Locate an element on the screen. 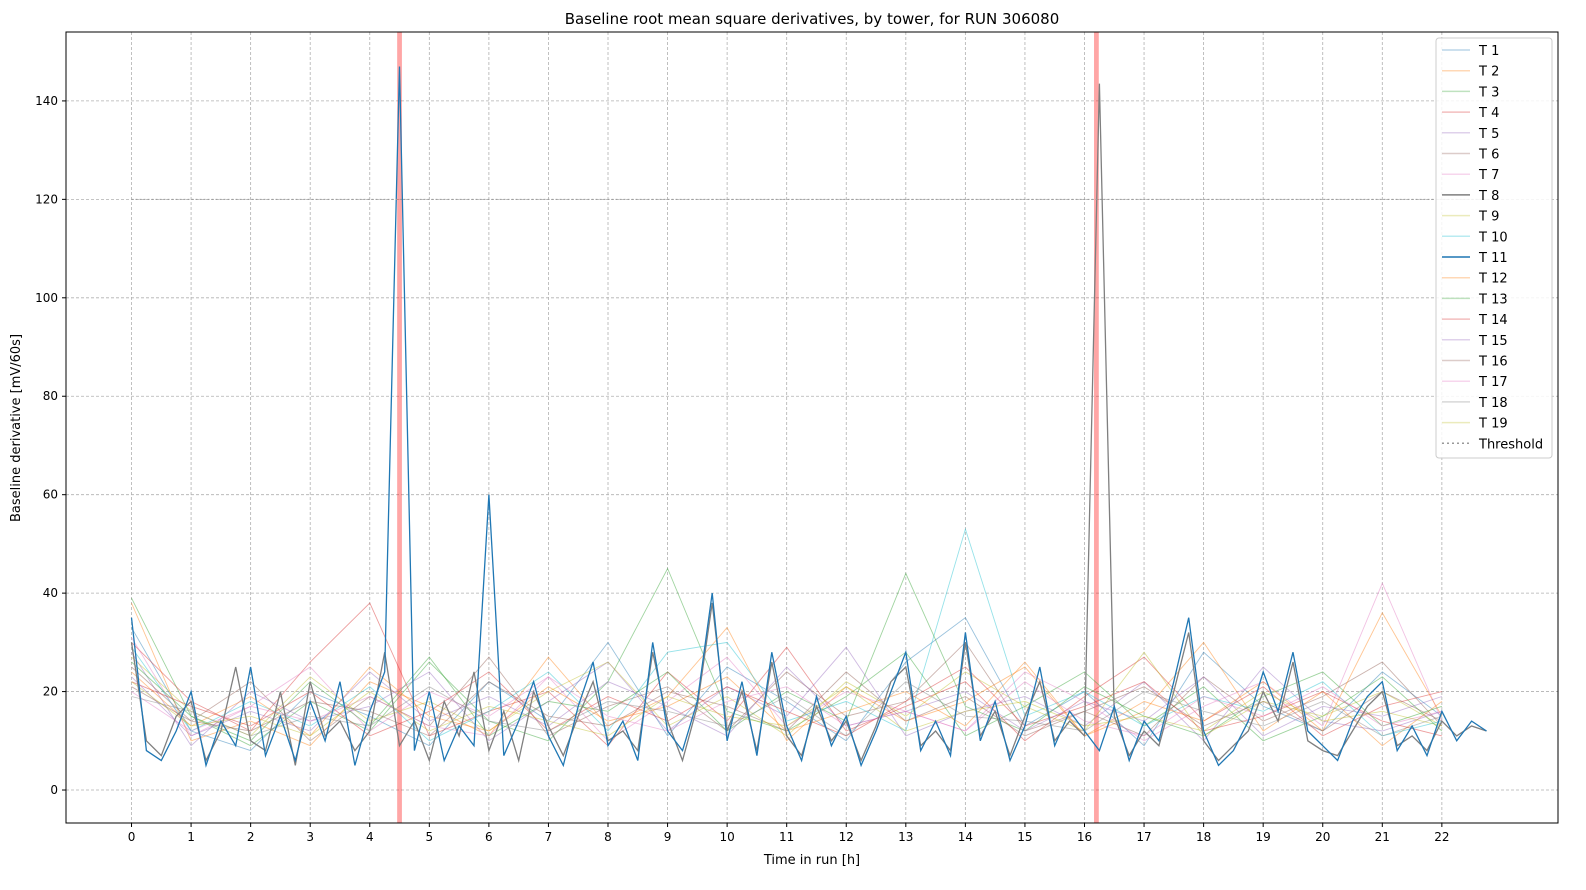 Image resolution: width=1586 pixels, height=890 pixels. legend-label: T 9 is located at coordinates (1488, 217).